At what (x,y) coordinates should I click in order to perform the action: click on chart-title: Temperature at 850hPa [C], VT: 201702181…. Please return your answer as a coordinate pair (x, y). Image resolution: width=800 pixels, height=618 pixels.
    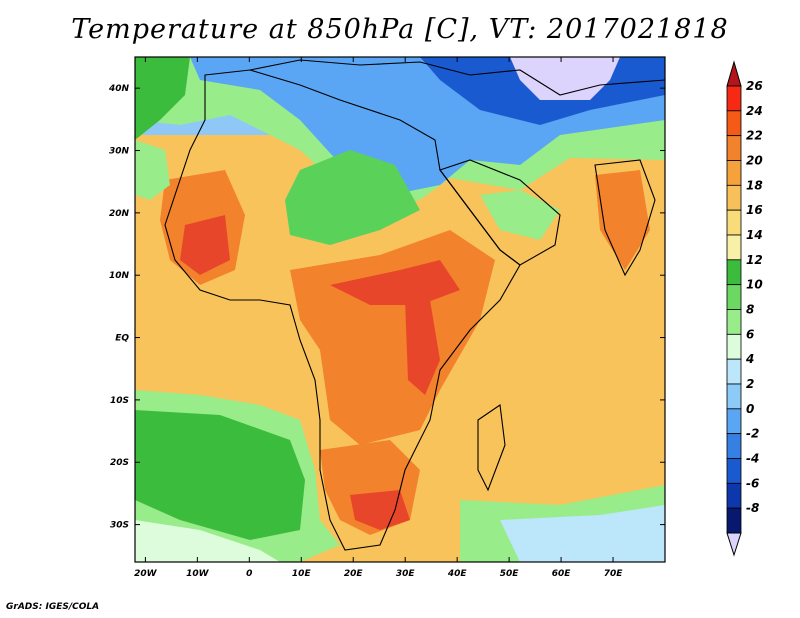
    Looking at the image, I should click on (400, 29).